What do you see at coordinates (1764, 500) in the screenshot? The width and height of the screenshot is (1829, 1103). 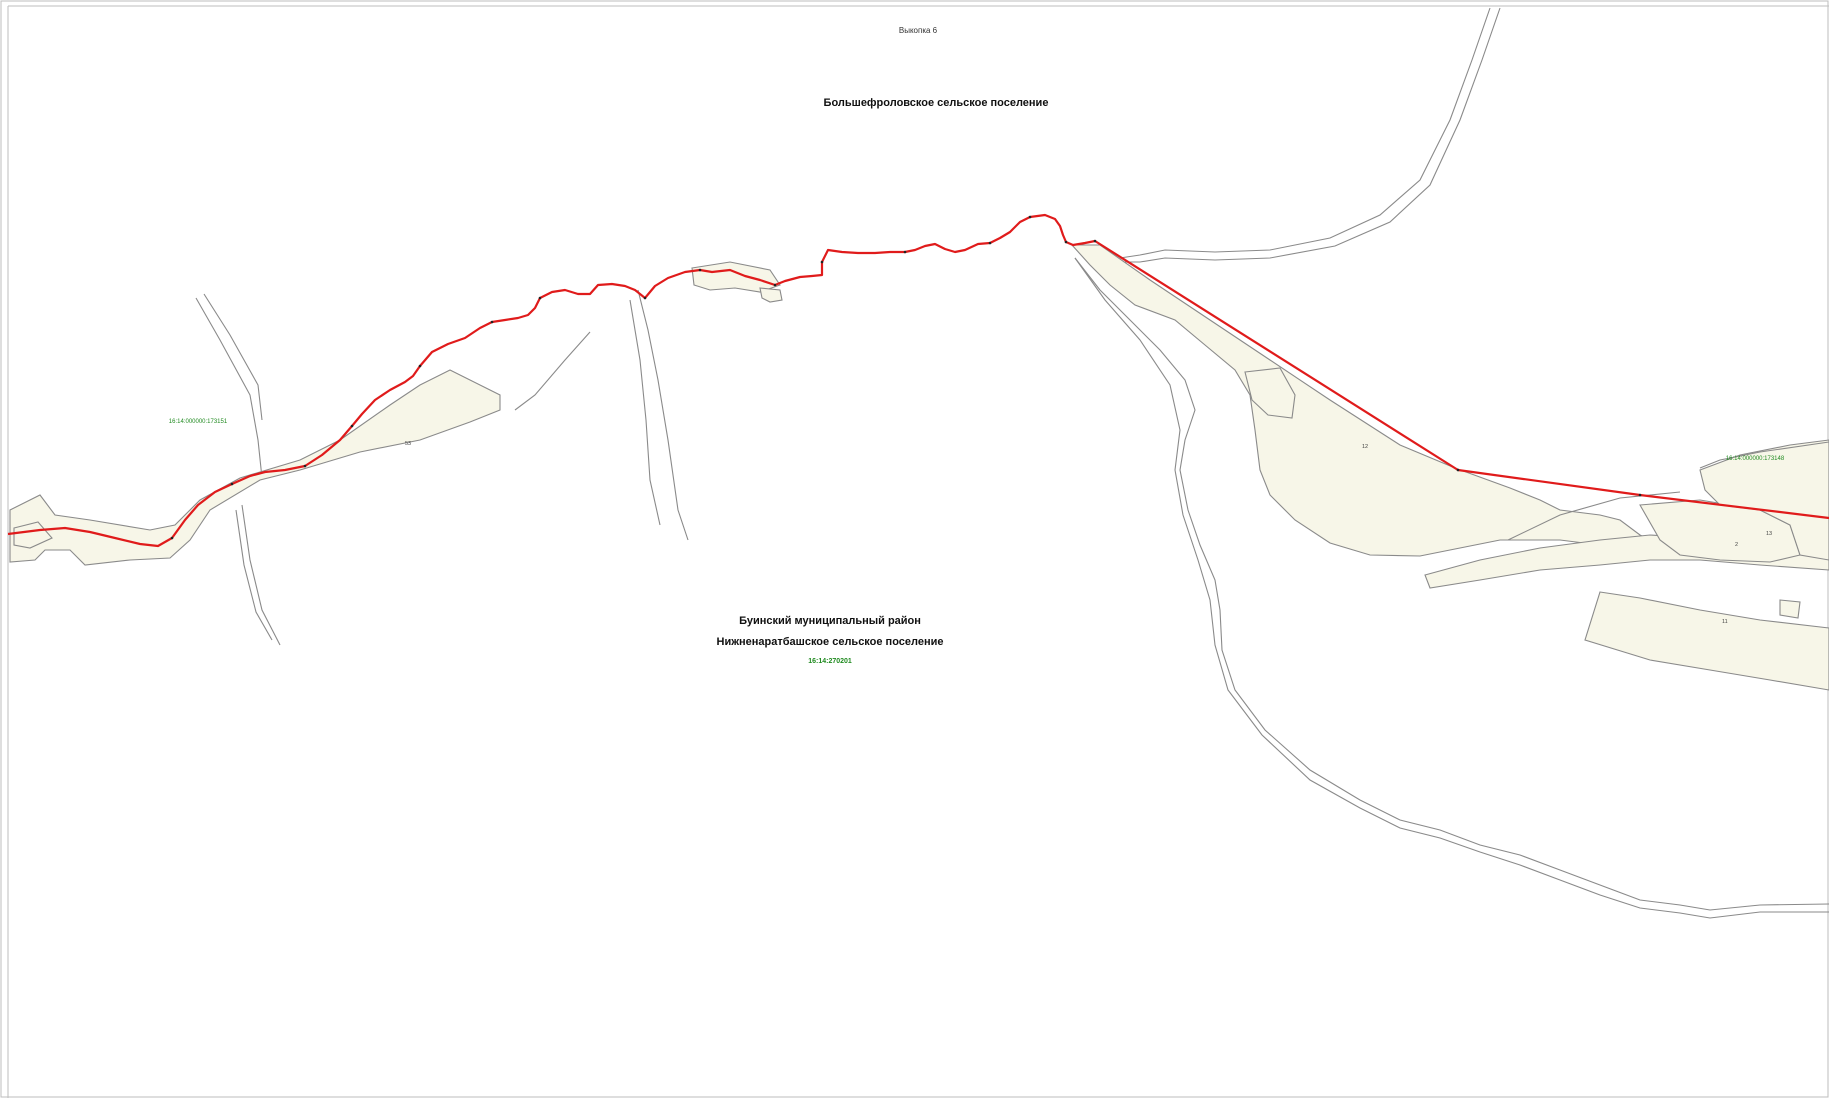 I see `parcel-east-right` at bounding box center [1764, 500].